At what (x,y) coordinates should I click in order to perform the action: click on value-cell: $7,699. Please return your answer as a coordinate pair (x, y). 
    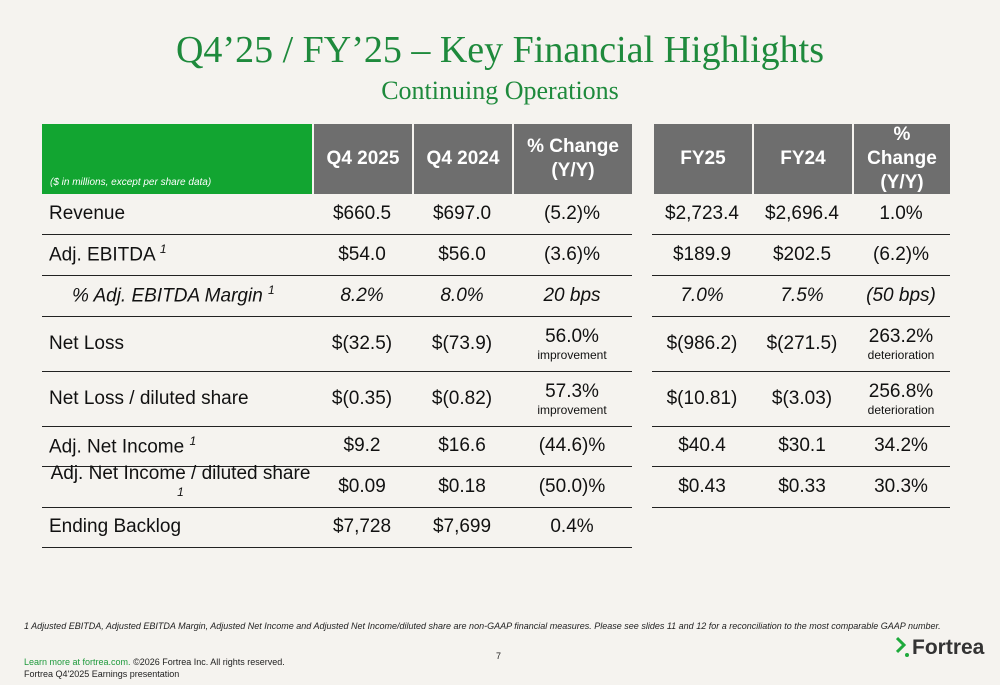
    Looking at the image, I should click on (462, 527).